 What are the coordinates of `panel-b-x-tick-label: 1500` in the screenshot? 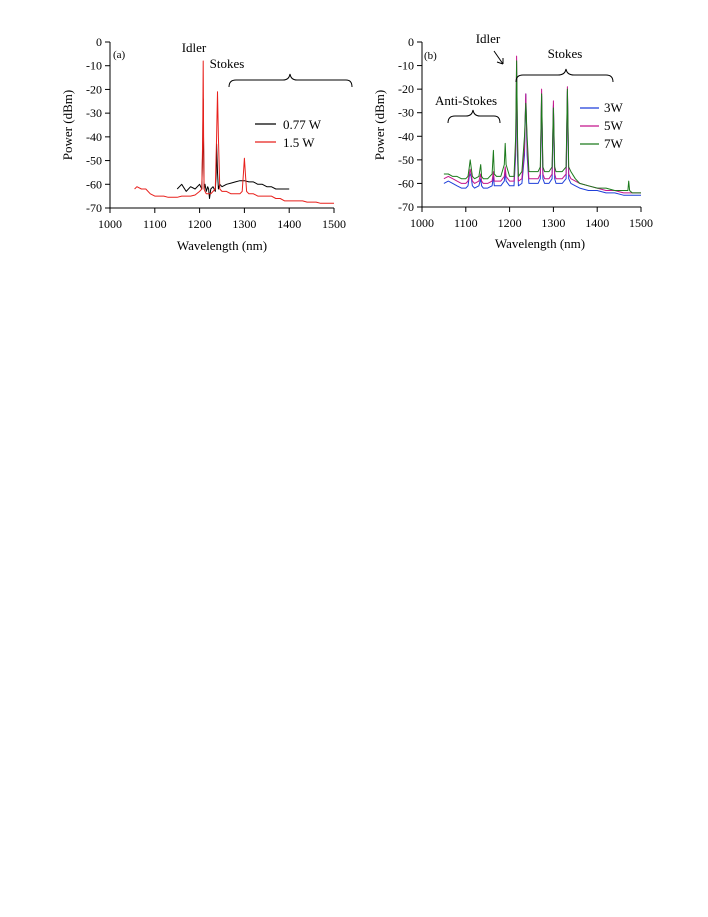 It's located at (641, 223).